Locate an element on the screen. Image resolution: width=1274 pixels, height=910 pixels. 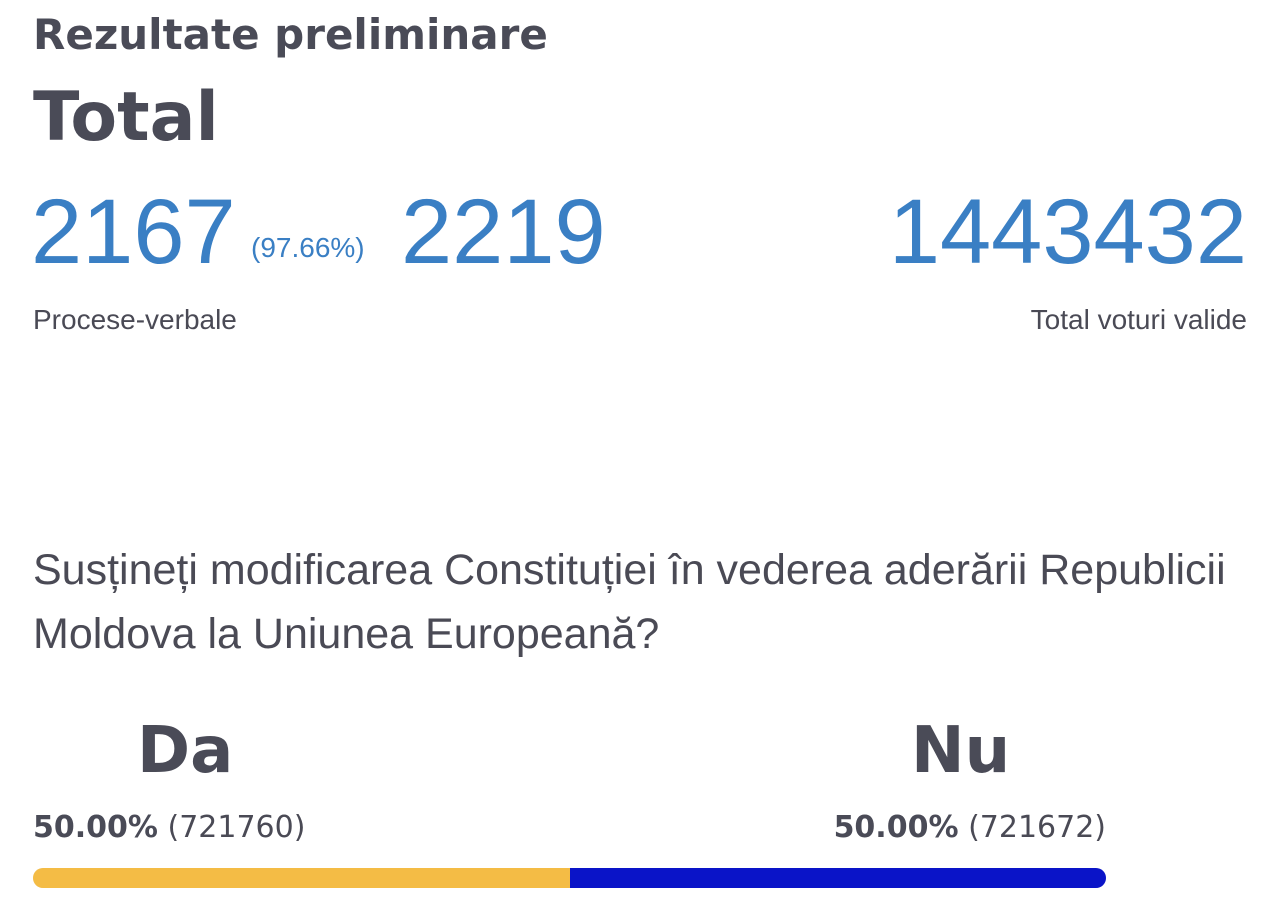
processed-count: 2167 is located at coordinates (133, 232).